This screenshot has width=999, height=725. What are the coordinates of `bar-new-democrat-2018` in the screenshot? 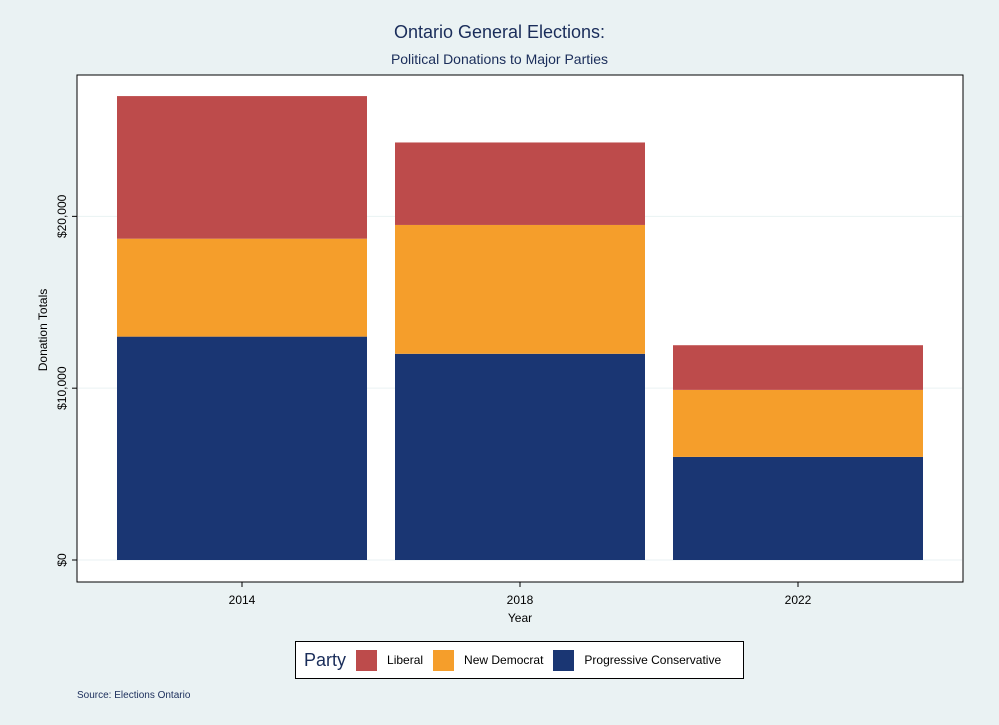 It's located at (520, 289).